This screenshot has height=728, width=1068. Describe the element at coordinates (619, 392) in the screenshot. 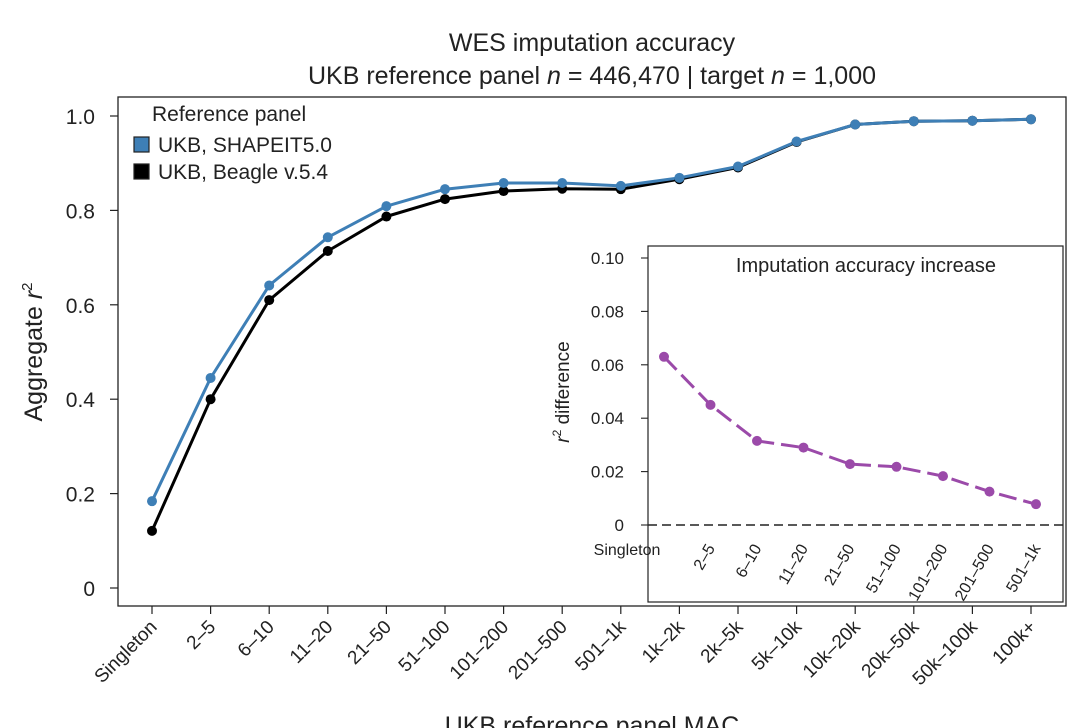

I see `inset-y-axis-ticks: 0 0.02 0.04 0.06 0.08 0.10` at that location.